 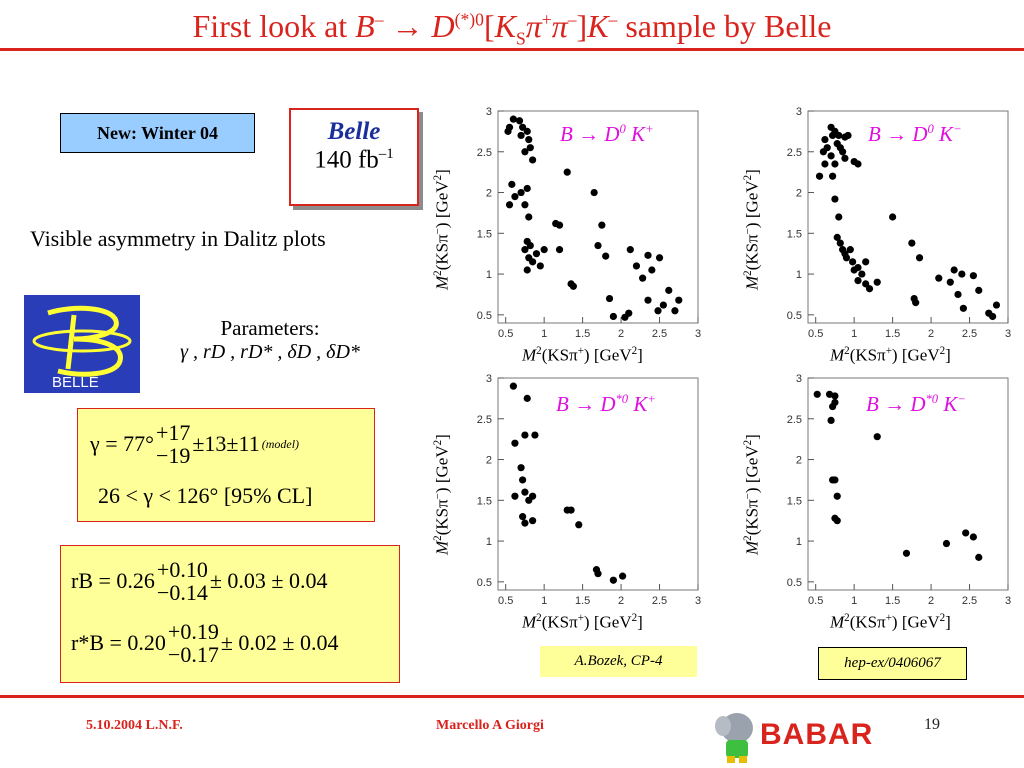 What do you see at coordinates (195, 444) in the screenshot?
I see `gamma-equation: γ = 77° +17 −19 ±13±11 (model)` at bounding box center [195, 444].